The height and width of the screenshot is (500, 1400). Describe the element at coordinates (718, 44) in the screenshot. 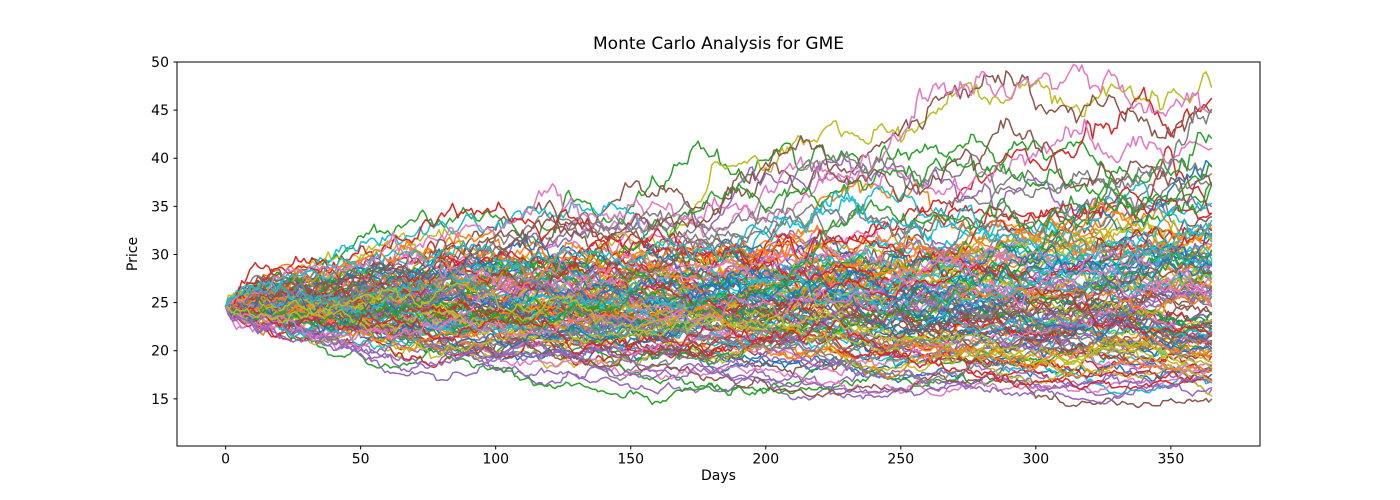

I see `chart-title: Monte Carlo Analysis for GME` at that location.